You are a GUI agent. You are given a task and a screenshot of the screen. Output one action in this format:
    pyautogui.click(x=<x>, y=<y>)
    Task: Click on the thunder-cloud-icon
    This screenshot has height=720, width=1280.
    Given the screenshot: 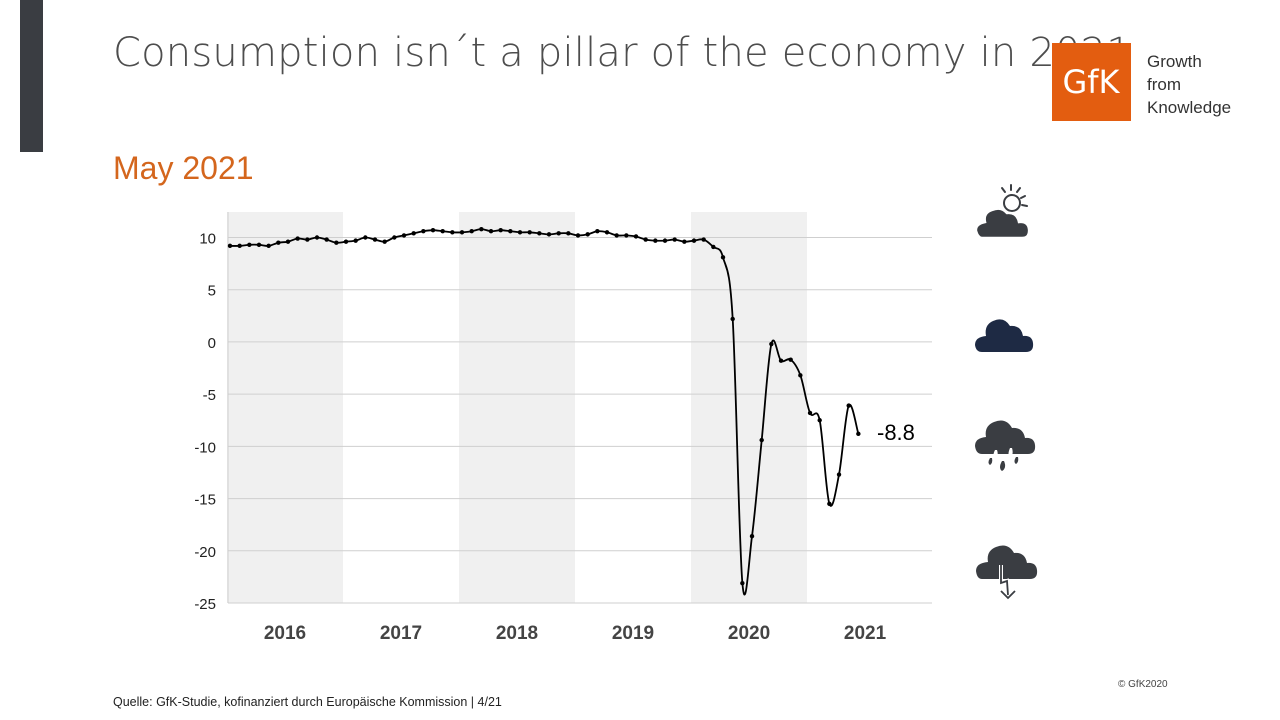 What is the action you would take?
    pyautogui.click(x=1007, y=572)
    